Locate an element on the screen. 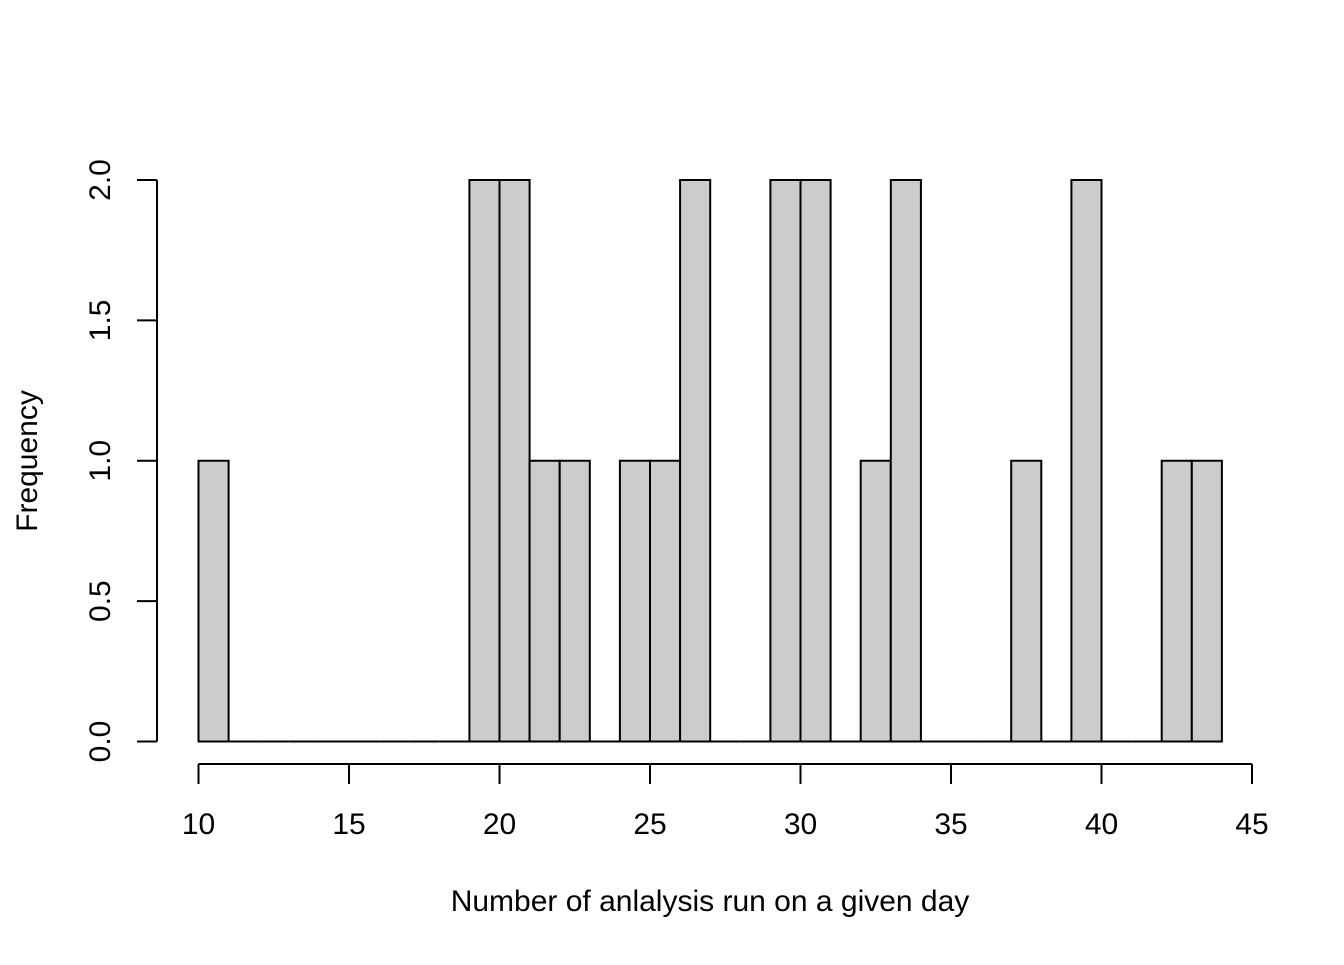  x-tick-label: 20 is located at coordinates (499, 824).